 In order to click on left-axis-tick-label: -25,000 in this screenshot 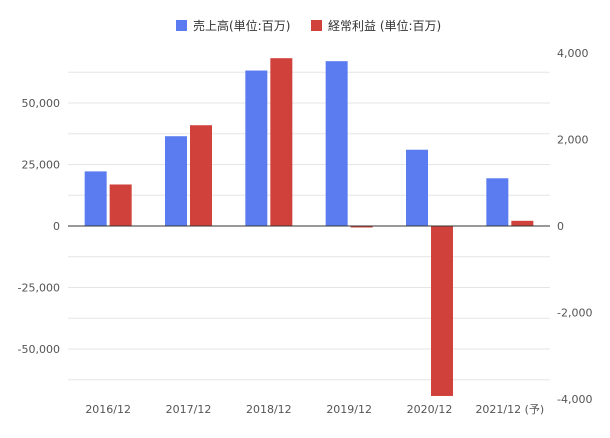, I will do `click(39, 288)`.